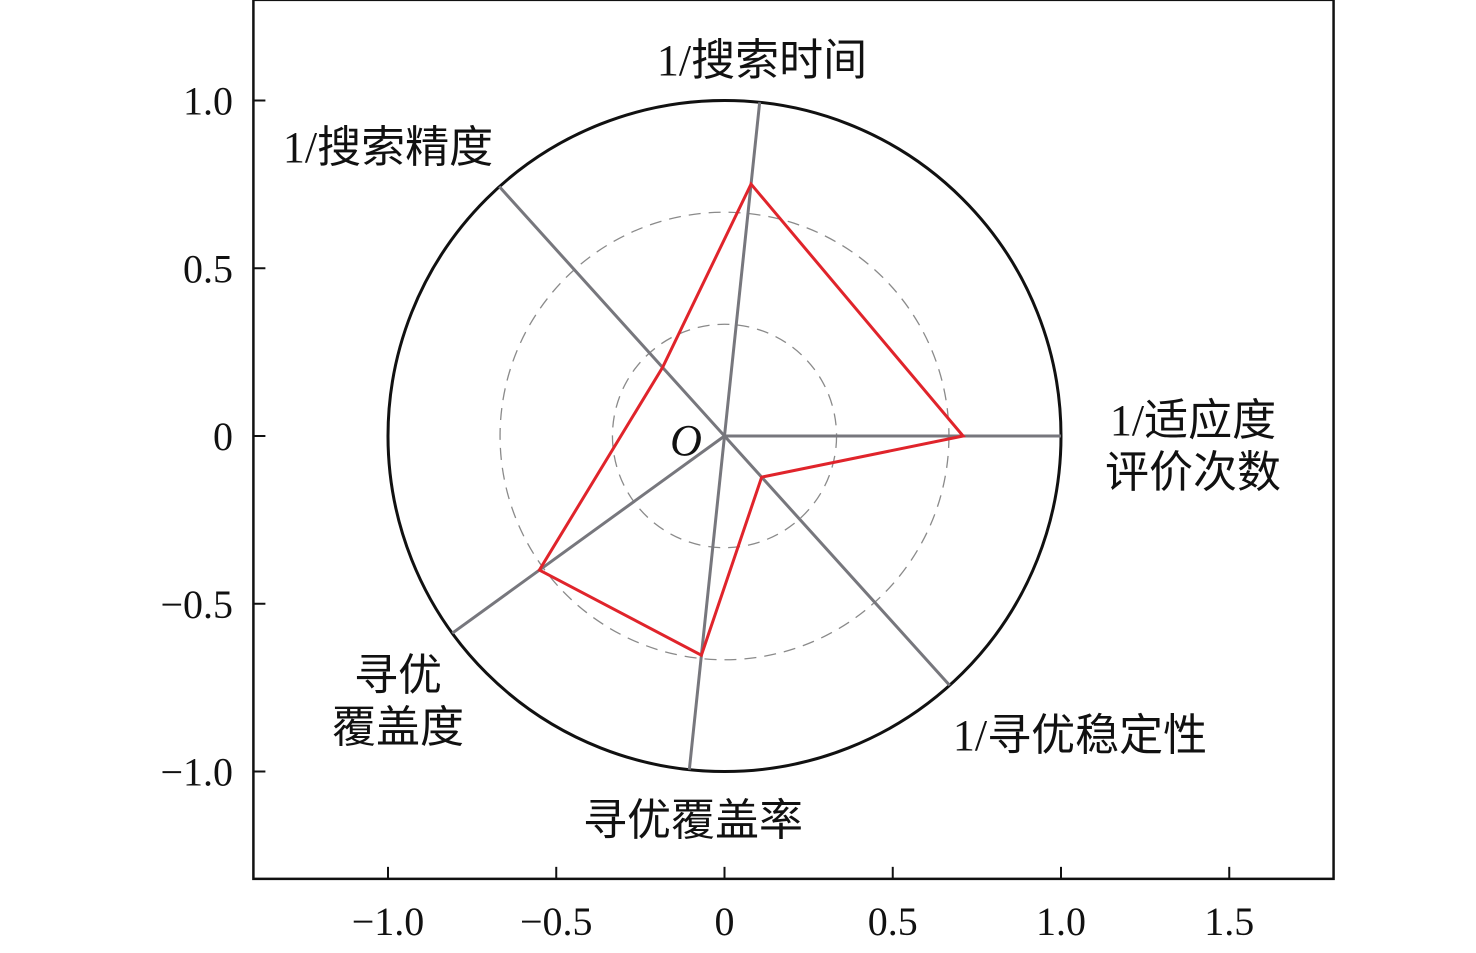  I want to click on x-tick-label: −1.0, so click(388, 921).